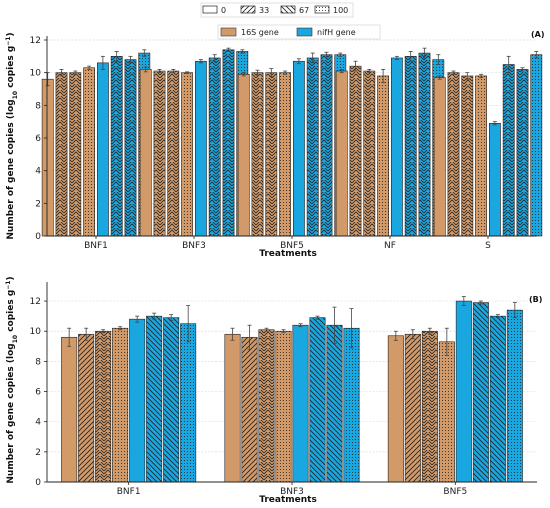 This screenshot has height=508, width=550. Describe the element at coordinates (535, 299) in the screenshot. I see `panel-b-label: (B)` at that location.